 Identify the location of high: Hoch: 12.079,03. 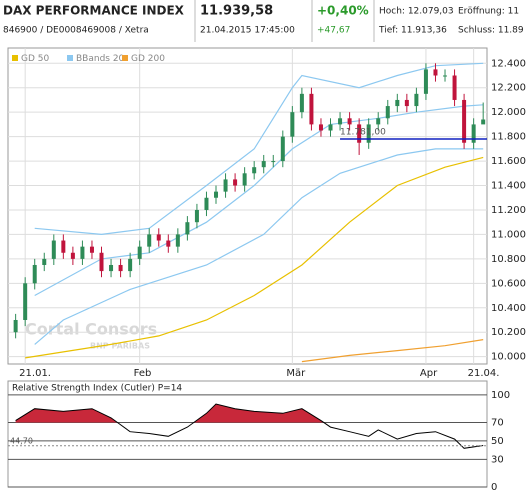
(416, 12).